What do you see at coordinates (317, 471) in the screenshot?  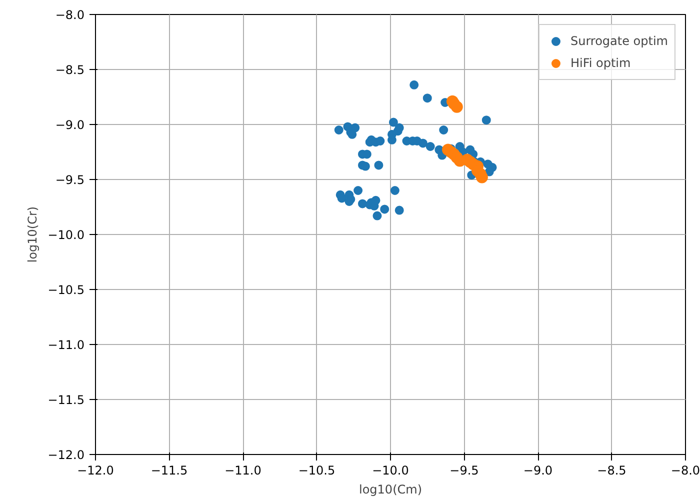 I see `x-tick-label: −10.5` at bounding box center [317, 471].